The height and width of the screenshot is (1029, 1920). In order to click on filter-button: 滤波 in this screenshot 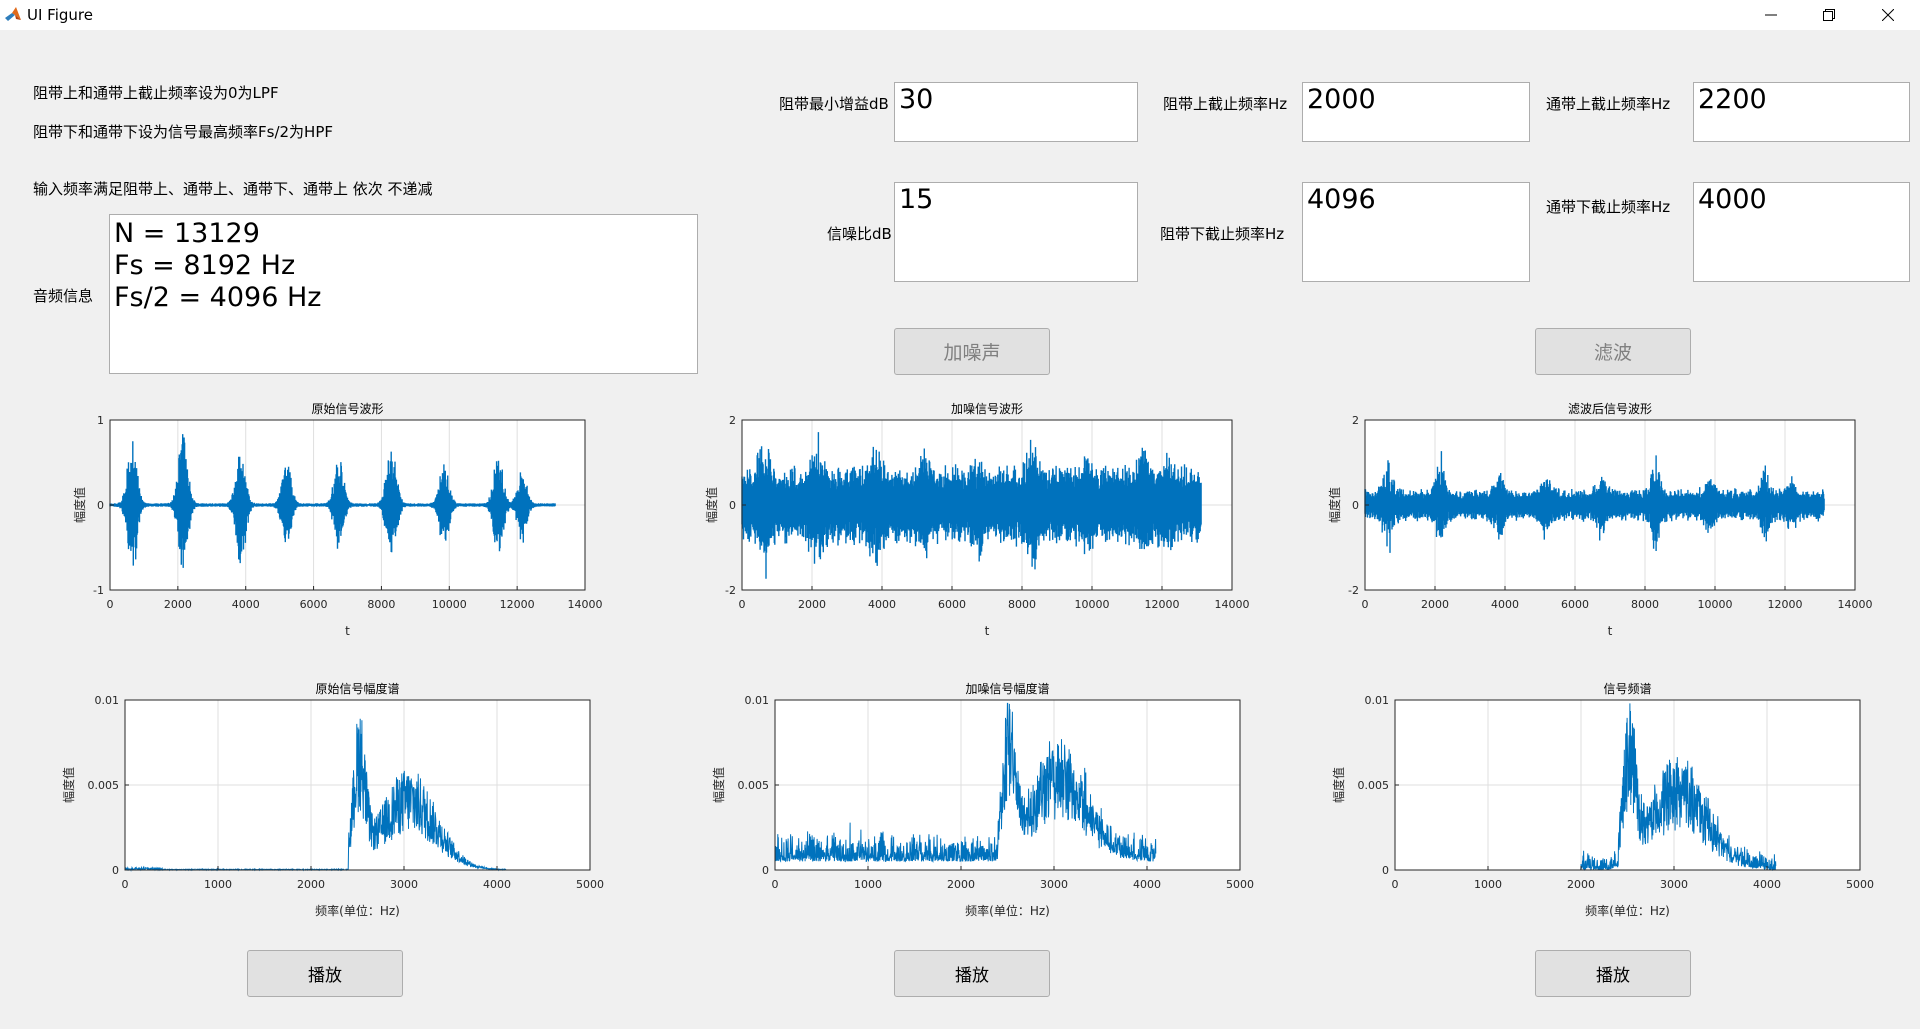, I will do `click(1613, 351)`.